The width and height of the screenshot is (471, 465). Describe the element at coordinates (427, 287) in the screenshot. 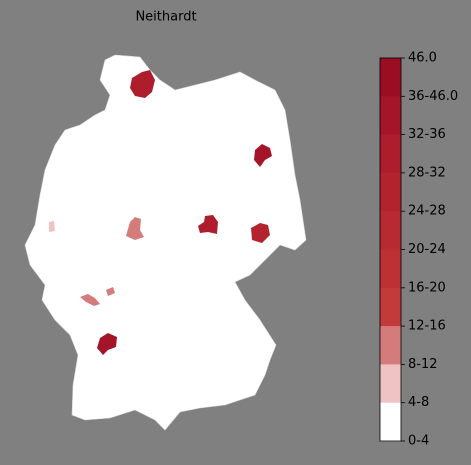

I see `colorbar-label: 16-20` at that location.